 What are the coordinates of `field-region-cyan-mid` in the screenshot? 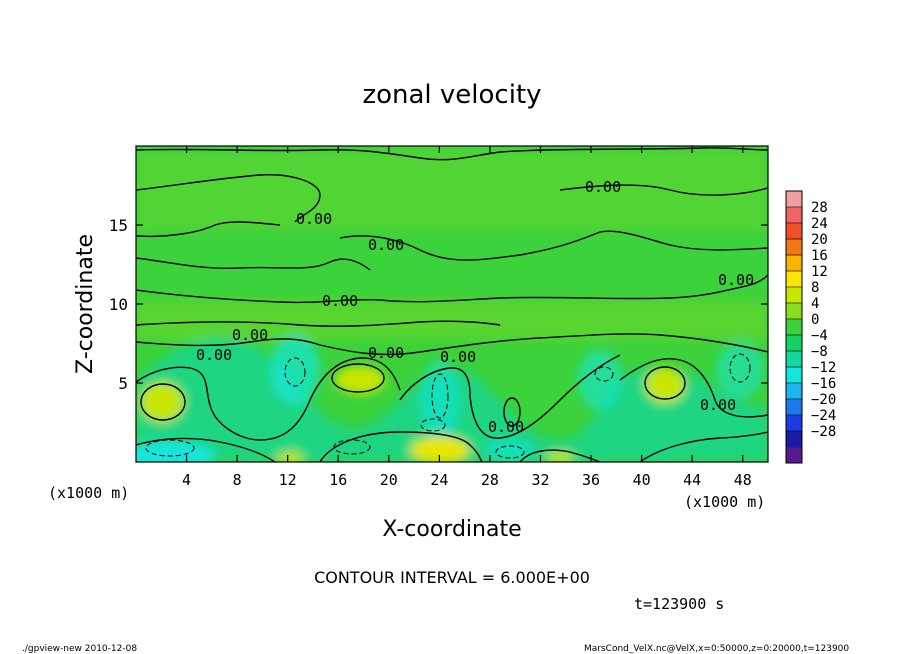 It's located at (295, 370).